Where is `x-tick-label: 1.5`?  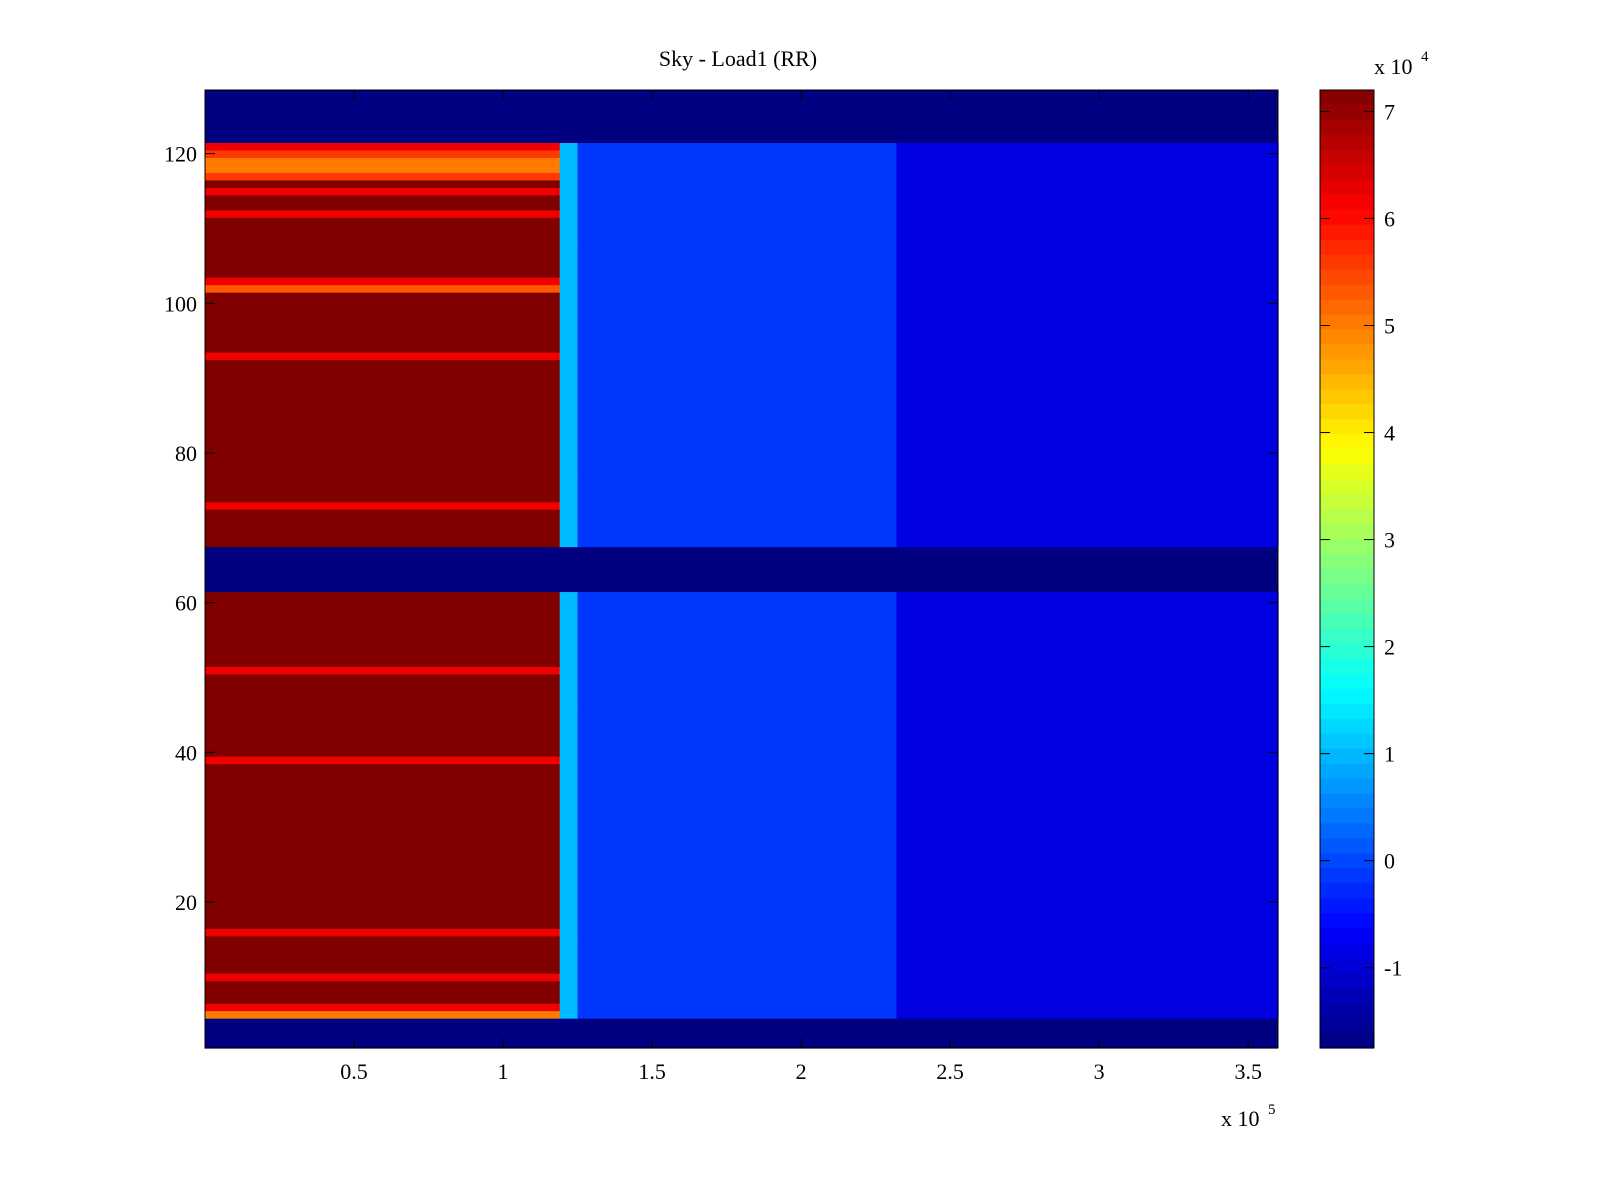
x-tick-label: 1.5 is located at coordinates (652, 1071).